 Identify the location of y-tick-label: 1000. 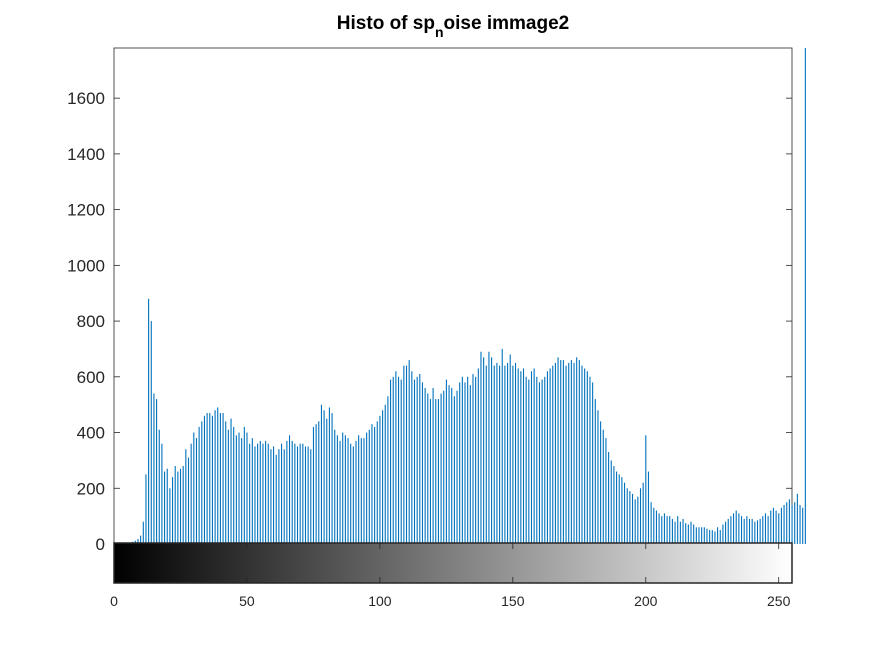
(86, 265).